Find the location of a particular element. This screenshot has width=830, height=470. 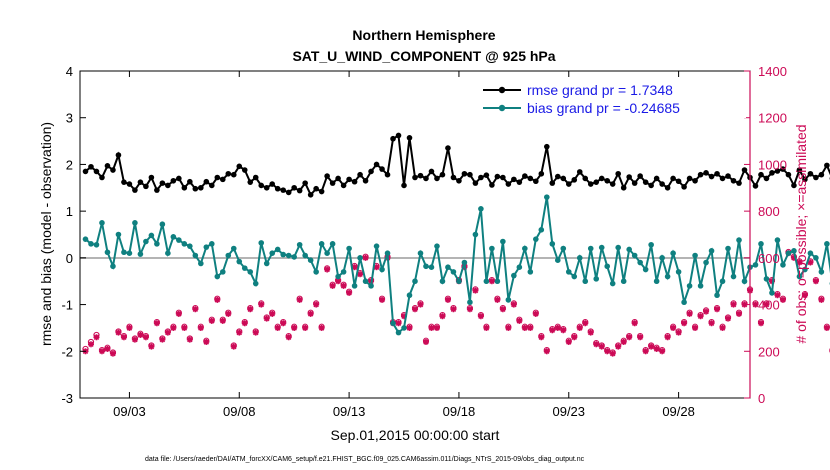

chart-subtitle: SAT_U_WIND_COMPONENT @ 925 hPa is located at coordinates (423, 56).